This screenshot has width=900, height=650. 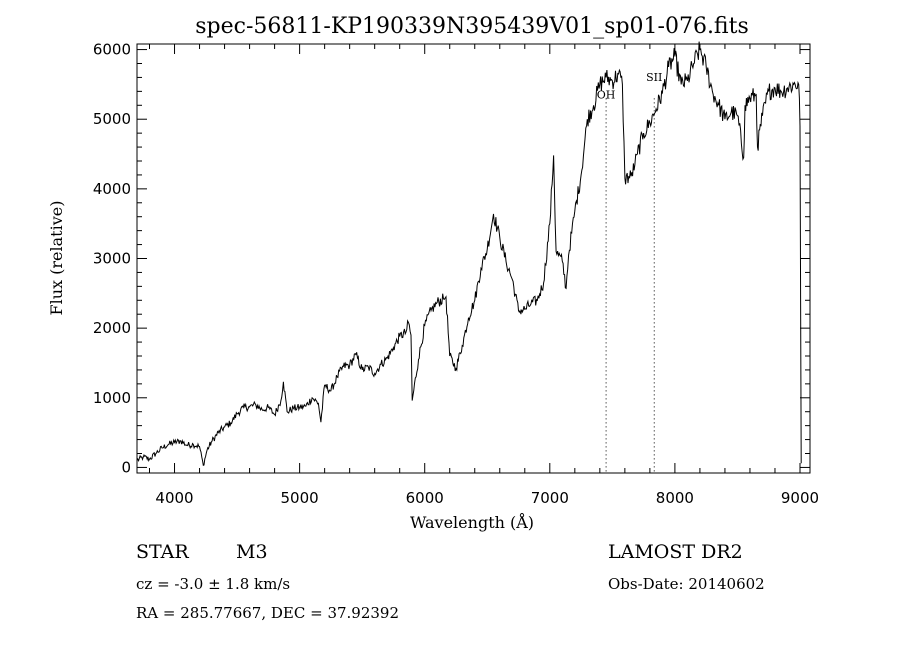 I want to click on redshift-velocity: cz = -3.0 ± 1.8 km/s, so click(x=213, y=584).